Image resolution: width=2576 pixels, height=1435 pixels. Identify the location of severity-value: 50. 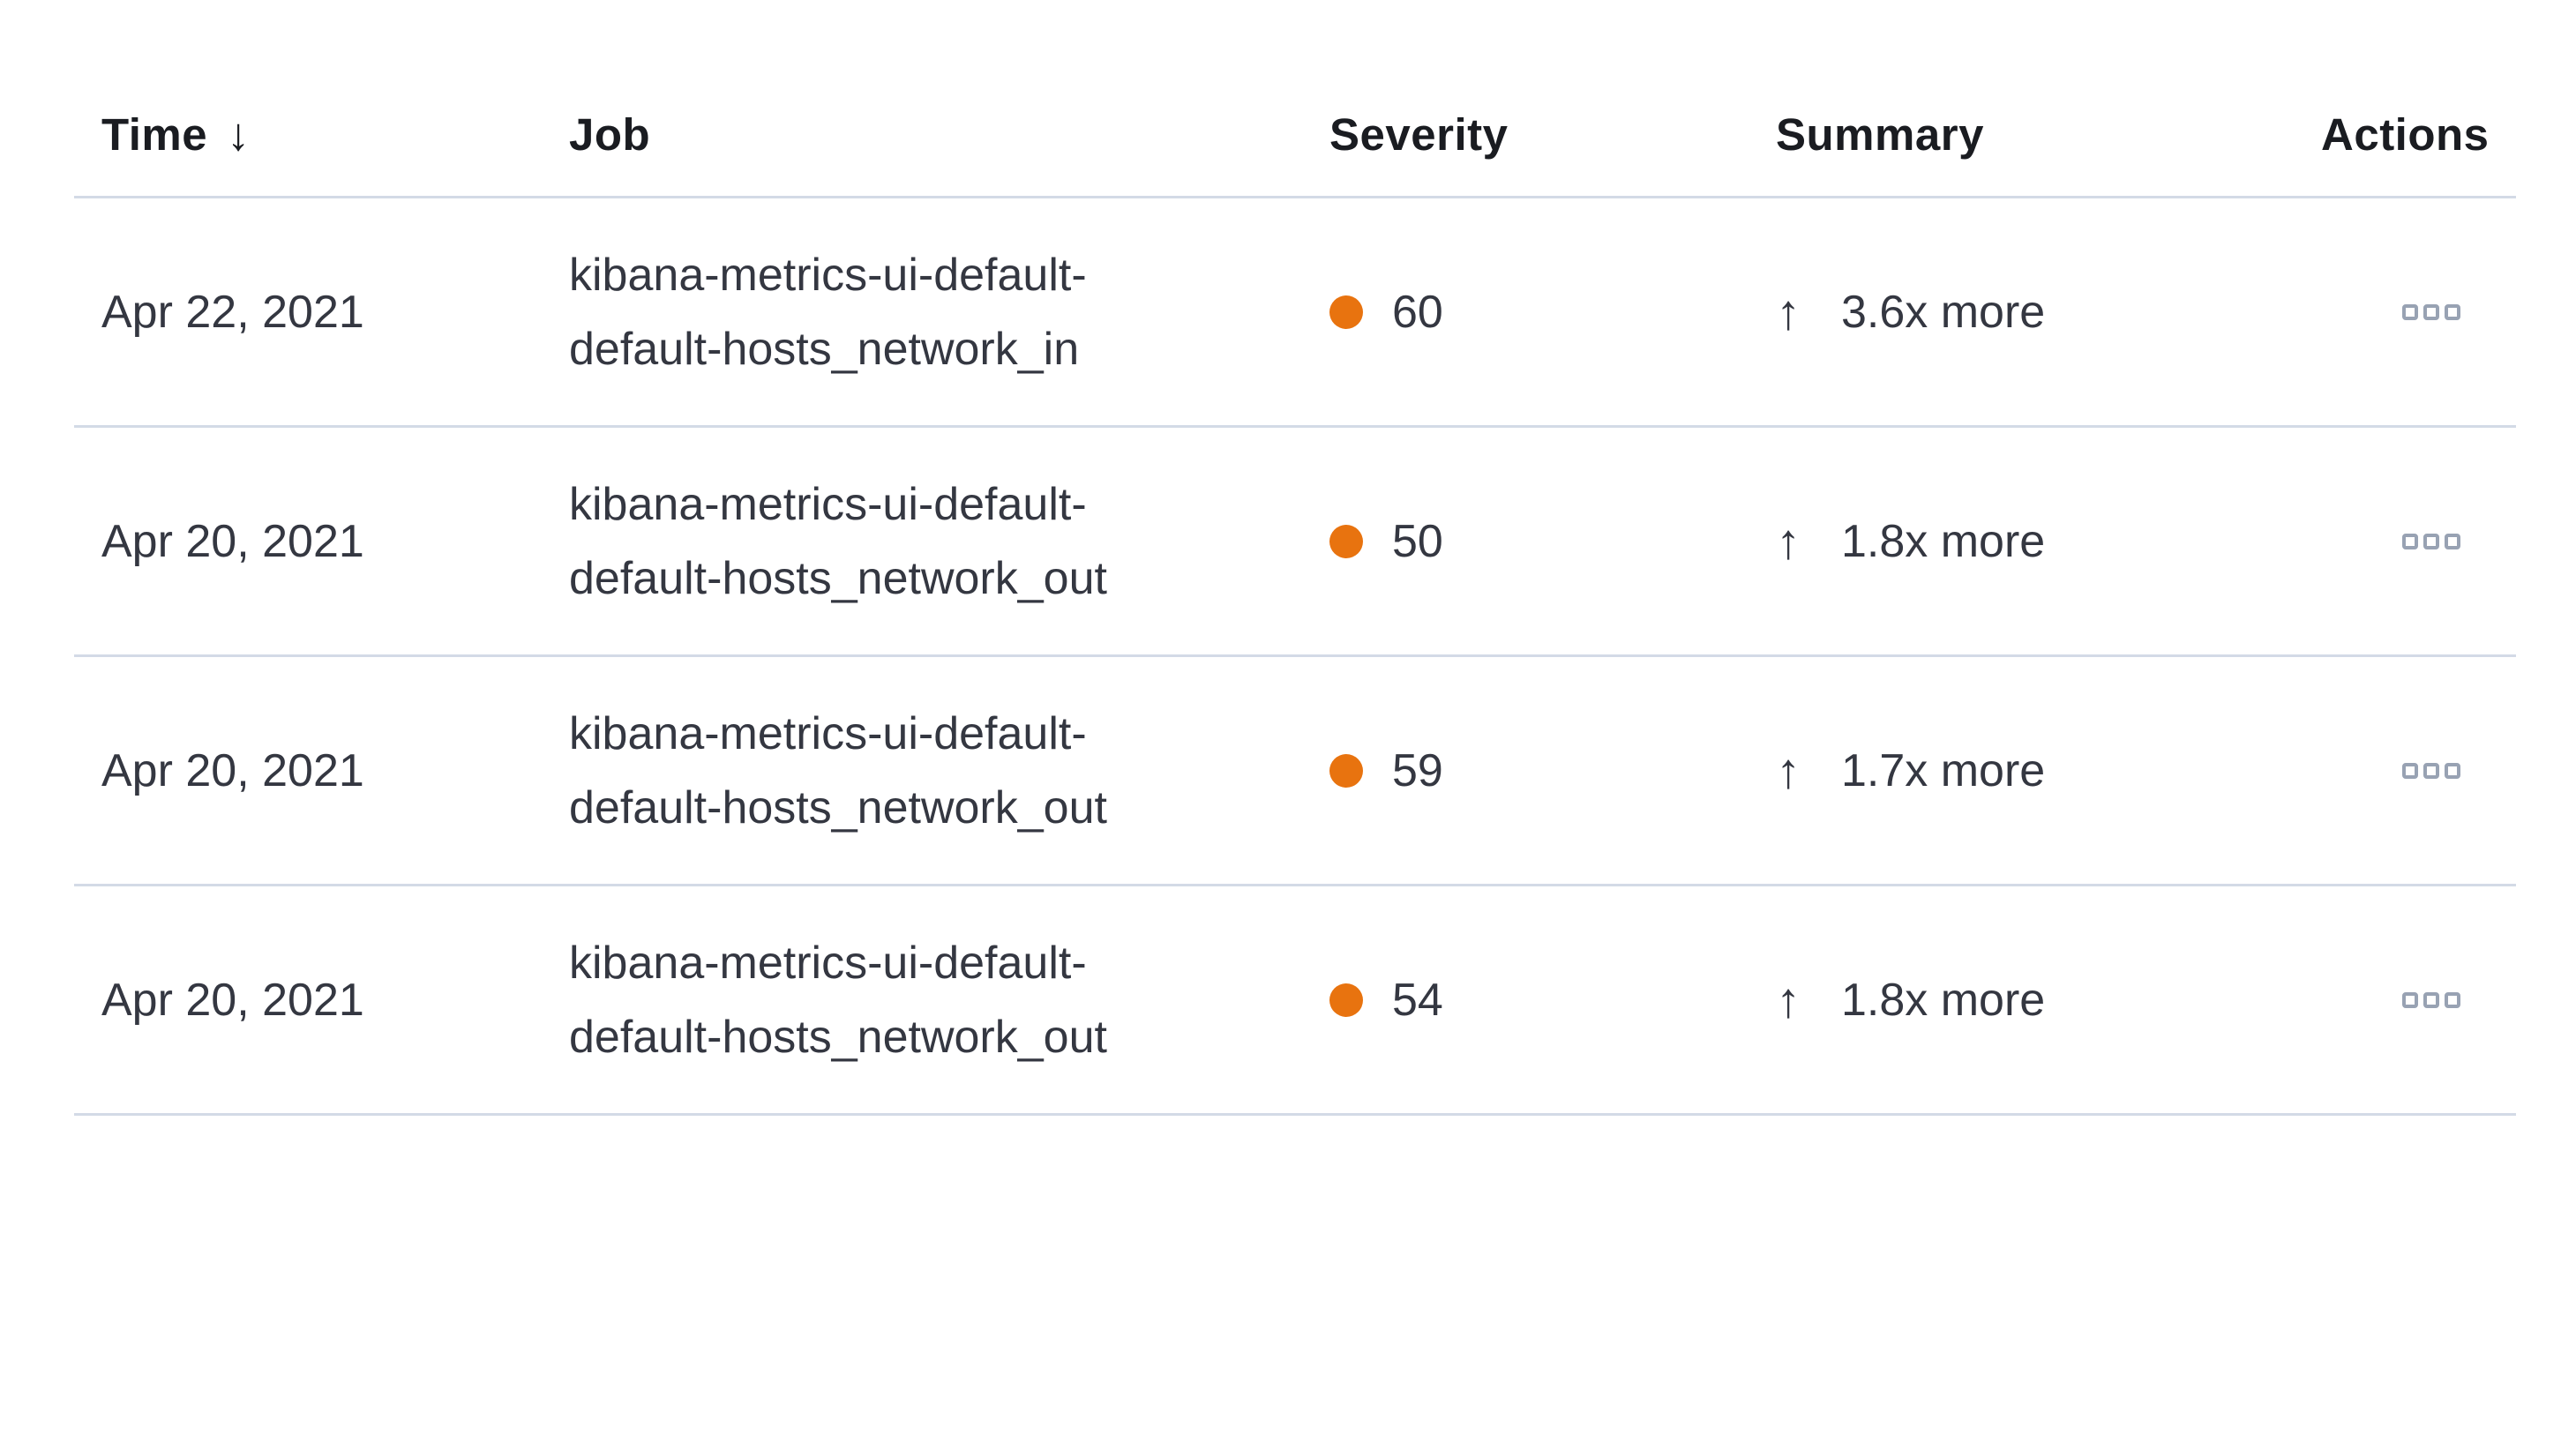
(1418, 541).